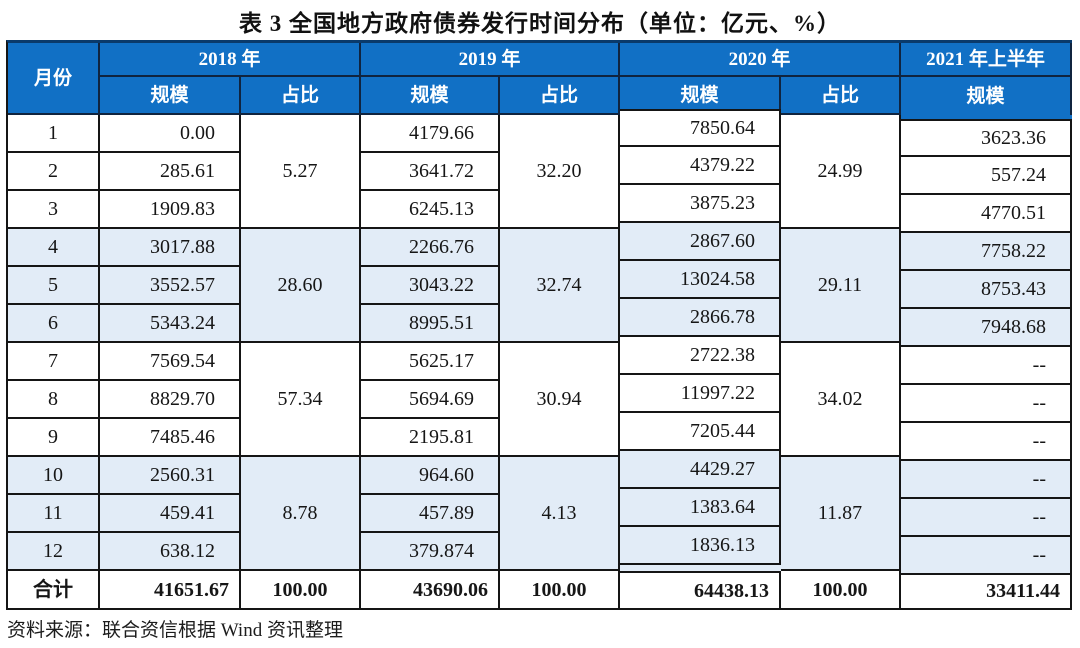 The height and width of the screenshot is (648, 1080). I want to click on scale-2018-cell: 7569.54, so click(170, 362).